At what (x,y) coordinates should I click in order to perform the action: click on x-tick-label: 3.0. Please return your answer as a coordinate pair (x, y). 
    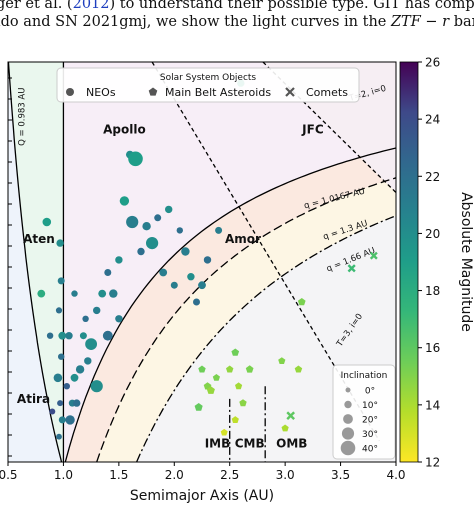
    Looking at the image, I should click on (285, 475).